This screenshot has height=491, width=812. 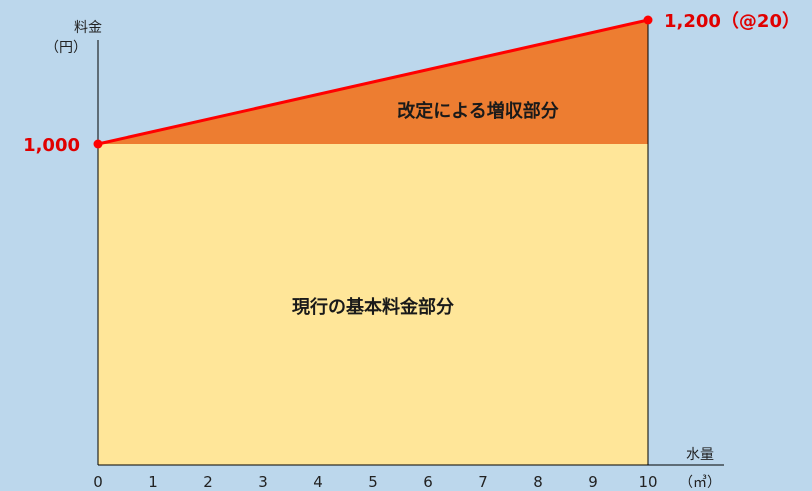 I want to click on x-tick-label: 9, so click(x=593, y=482).